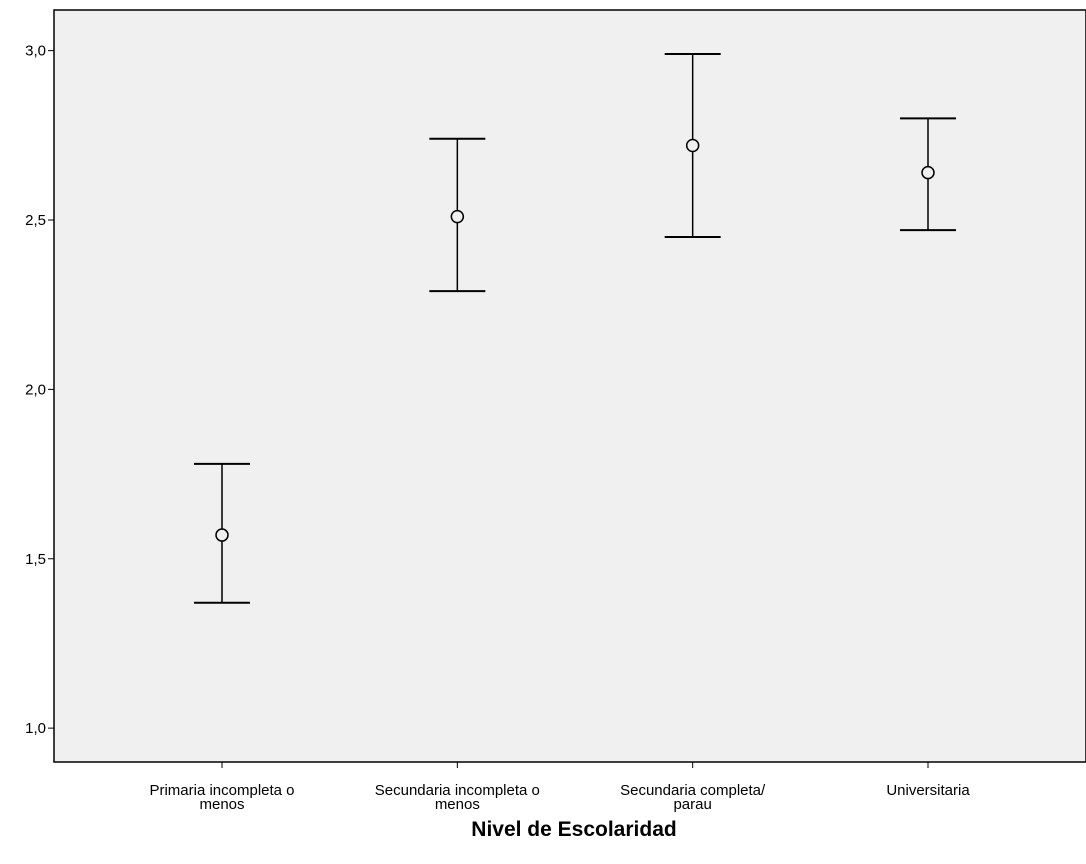 The image size is (1086, 864). I want to click on x-category-label-line: parau, so click(692, 804).